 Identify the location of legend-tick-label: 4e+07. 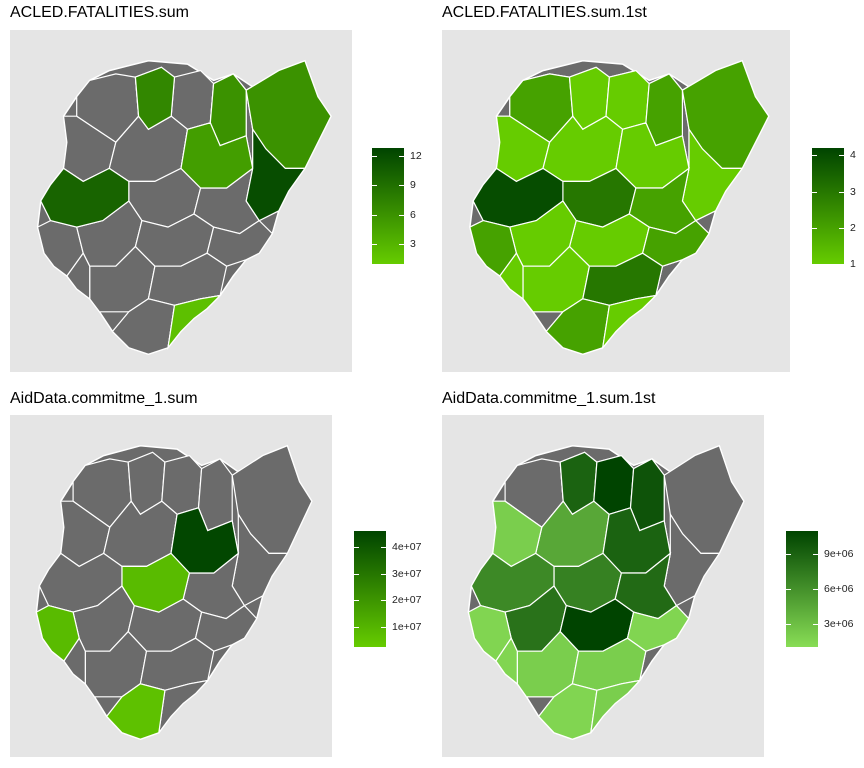
(407, 547).